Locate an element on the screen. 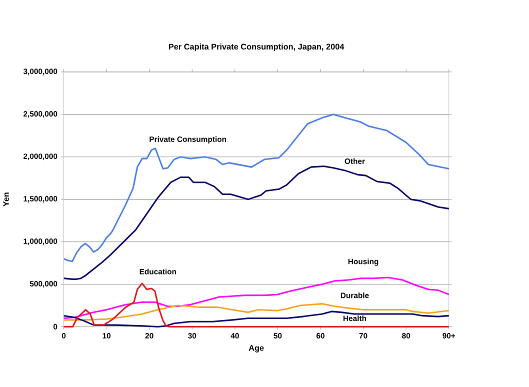 The image size is (529, 387). y-axis-title: Yen is located at coordinates (6, 199).